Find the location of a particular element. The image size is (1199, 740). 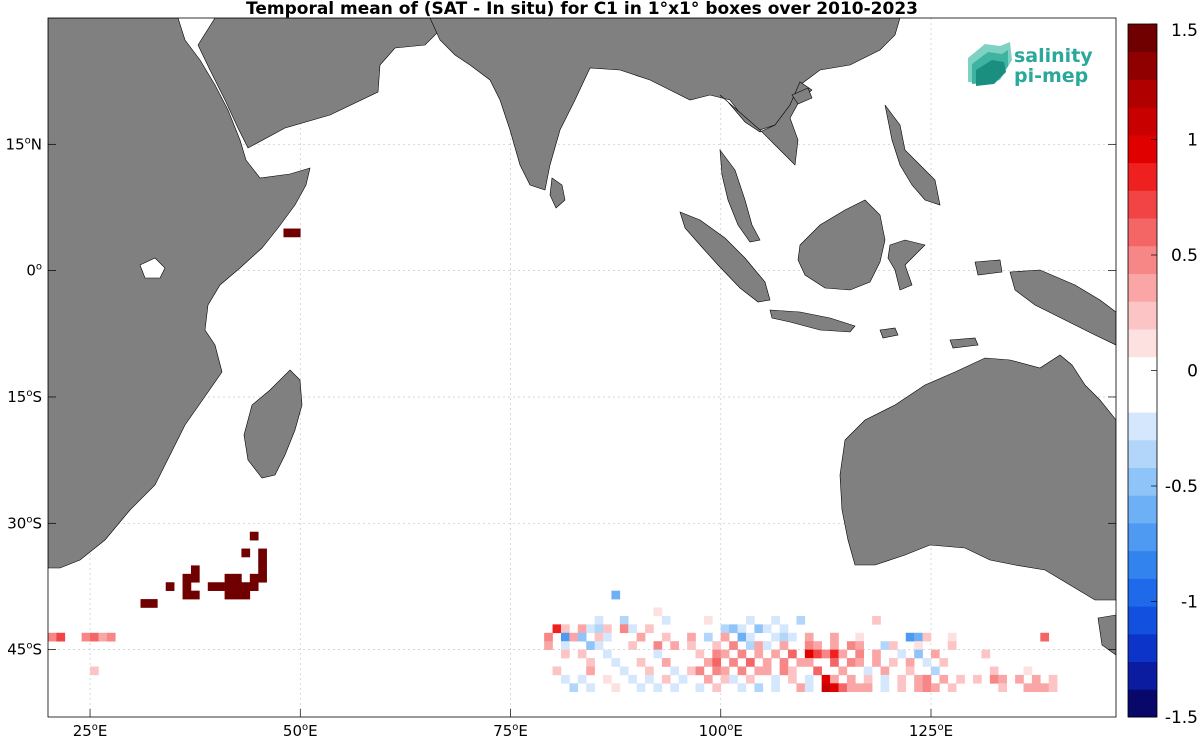

colorbar-tick-label: 1.5 is located at coordinates (1184, 31).